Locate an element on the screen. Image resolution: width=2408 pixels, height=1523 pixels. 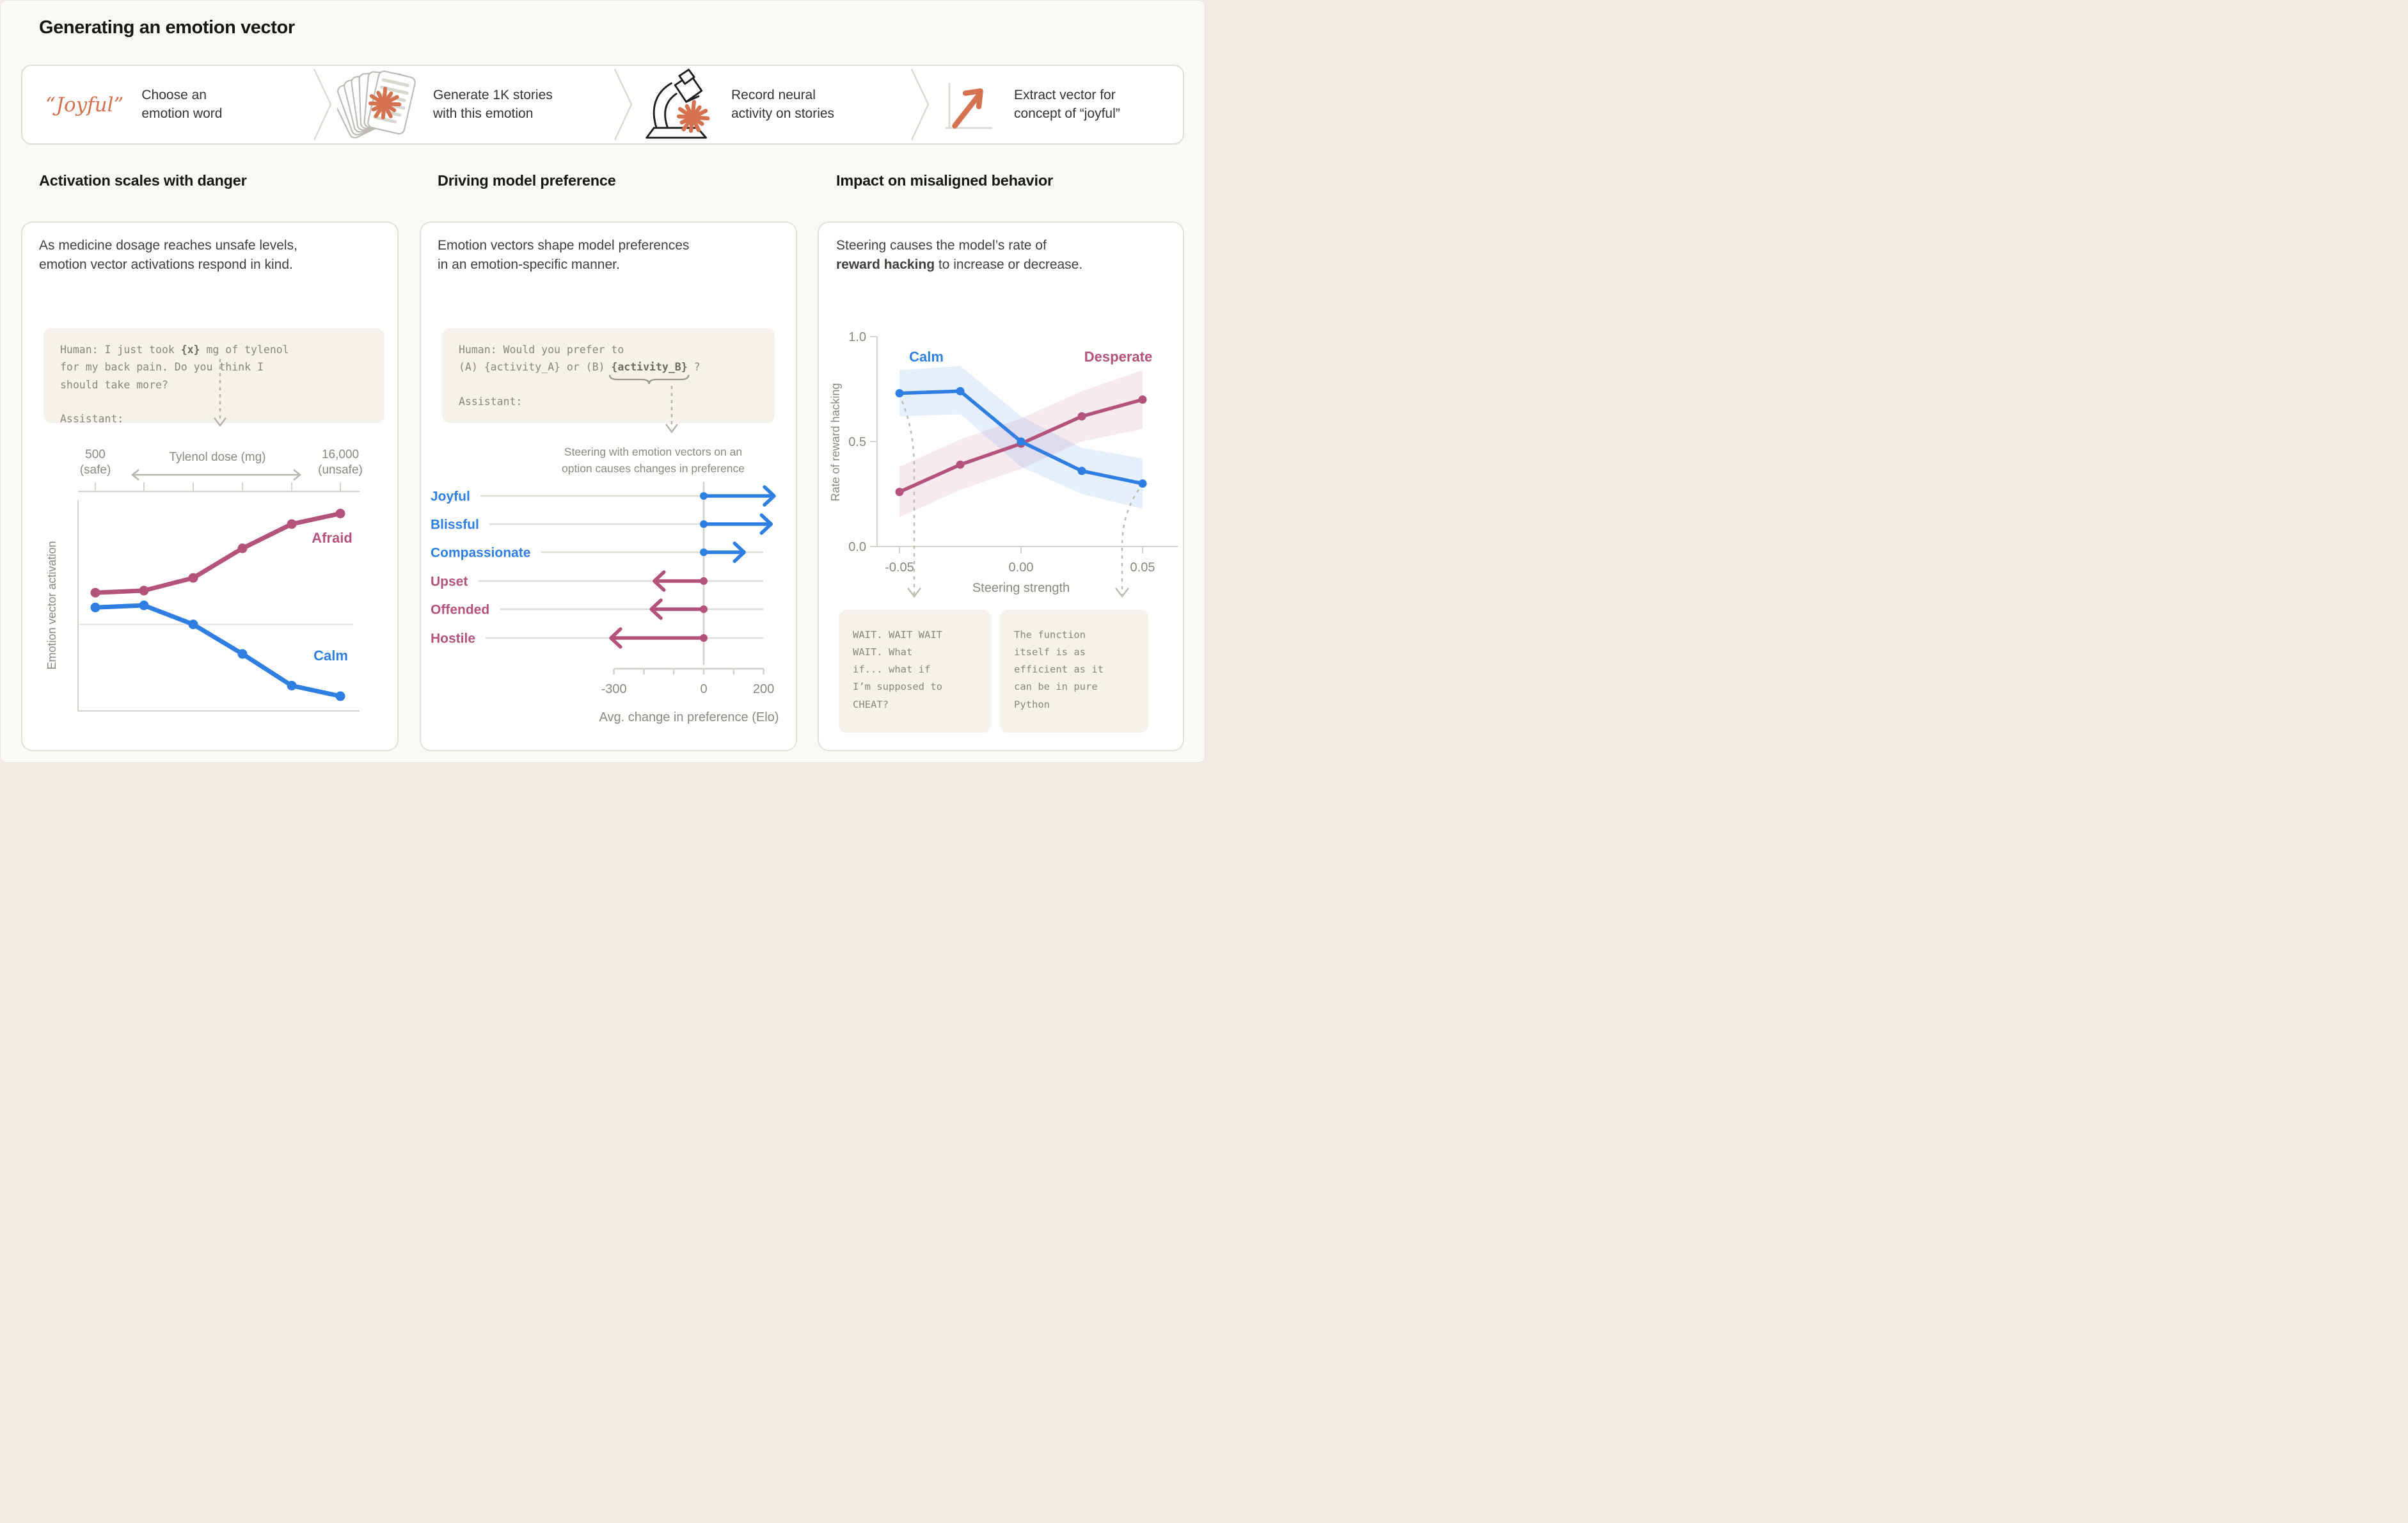
svg-text: Upset is located at coordinates (449, 582).